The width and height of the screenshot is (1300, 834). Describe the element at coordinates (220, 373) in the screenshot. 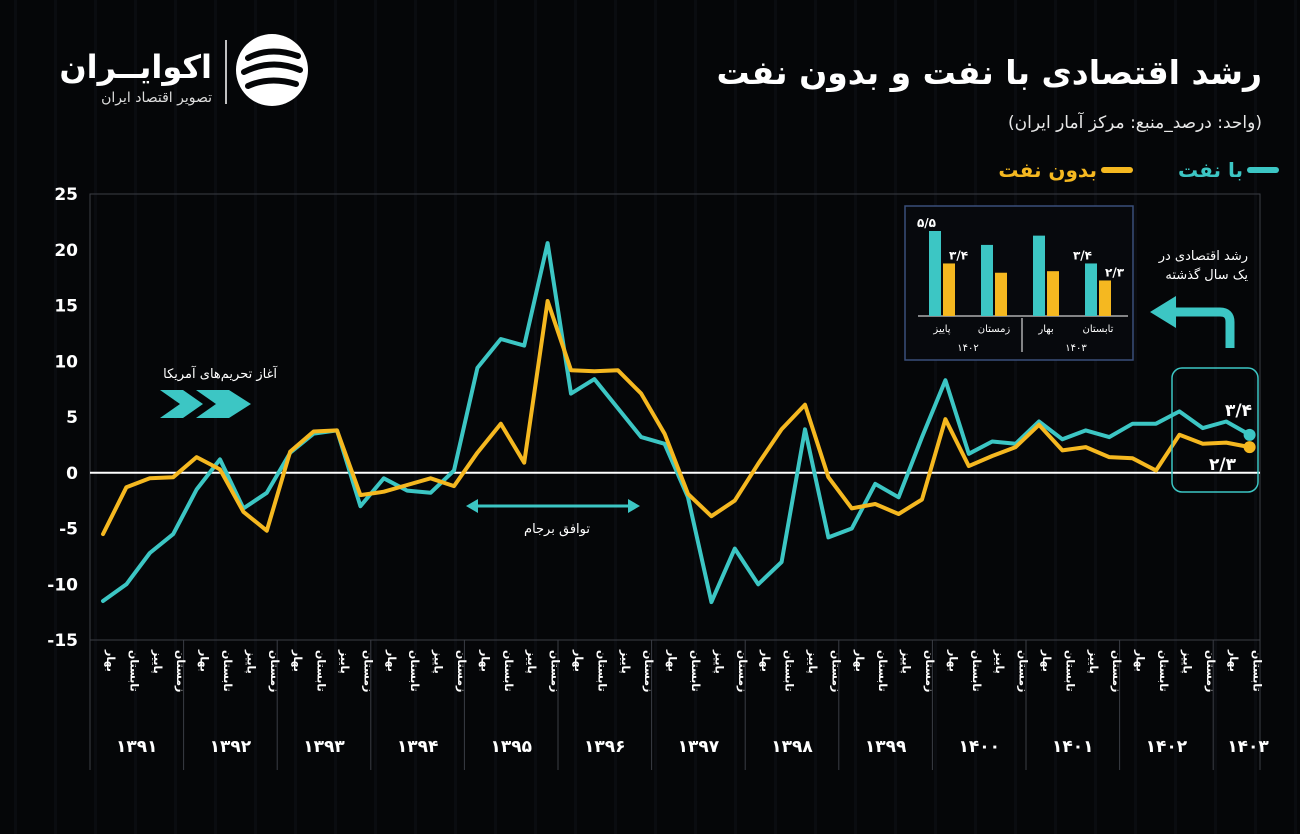

I see `sanctions-label: آغاز تحریم‌های آمریکا` at that location.